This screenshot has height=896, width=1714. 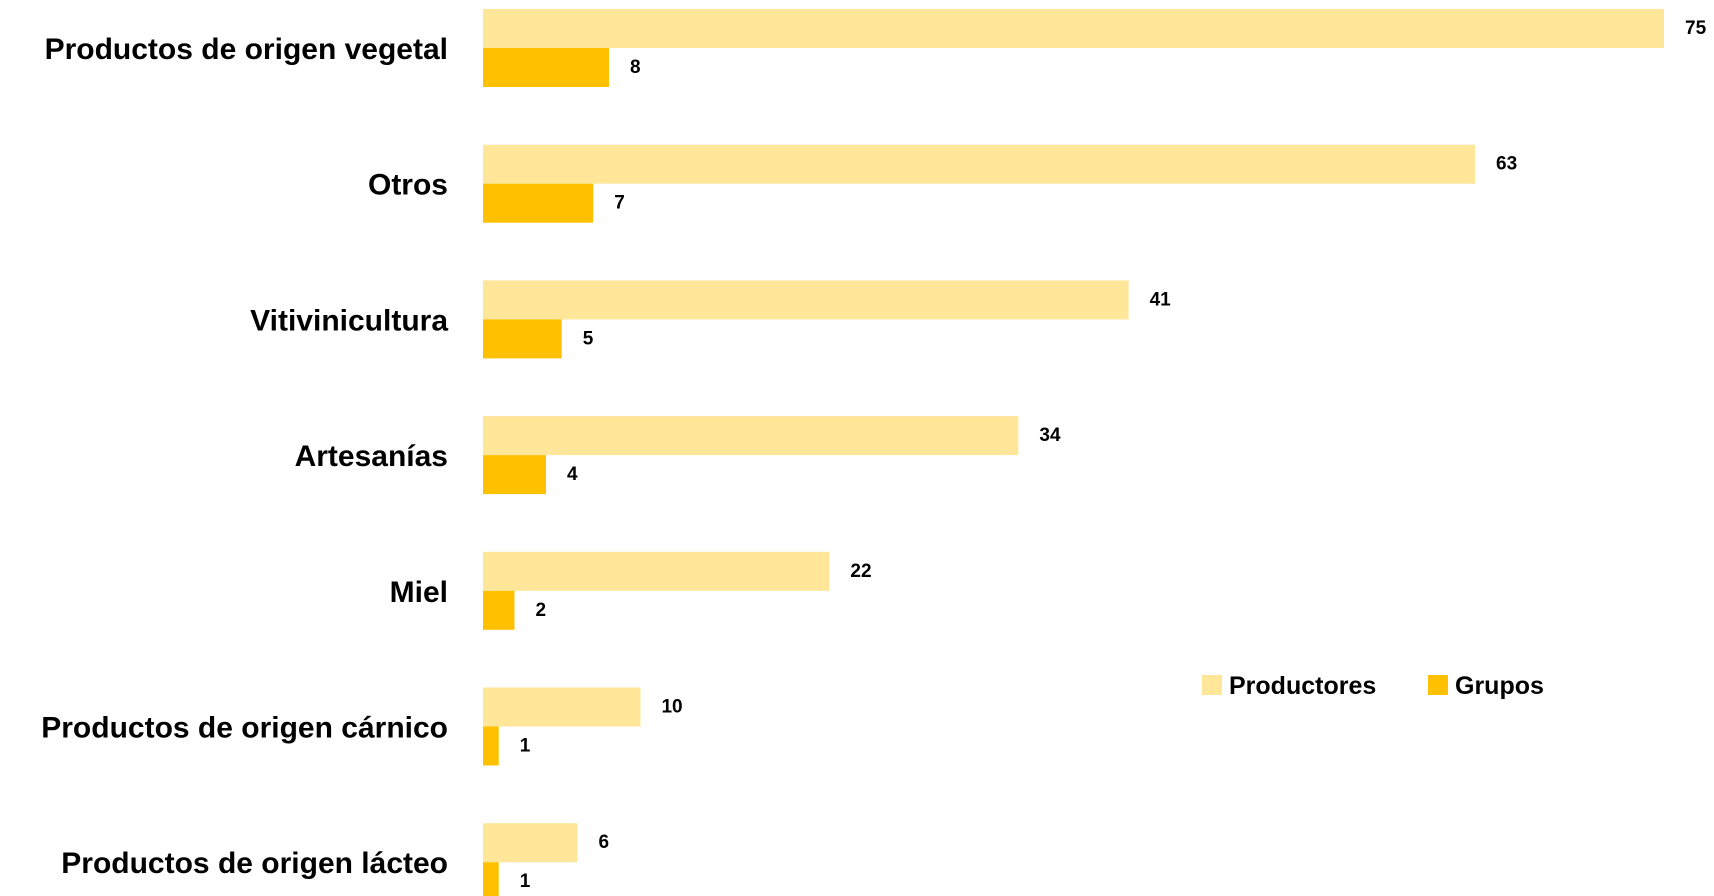 I want to click on data-label-grupos-productos-de-origen-vegetal: 8, so click(x=635, y=67).